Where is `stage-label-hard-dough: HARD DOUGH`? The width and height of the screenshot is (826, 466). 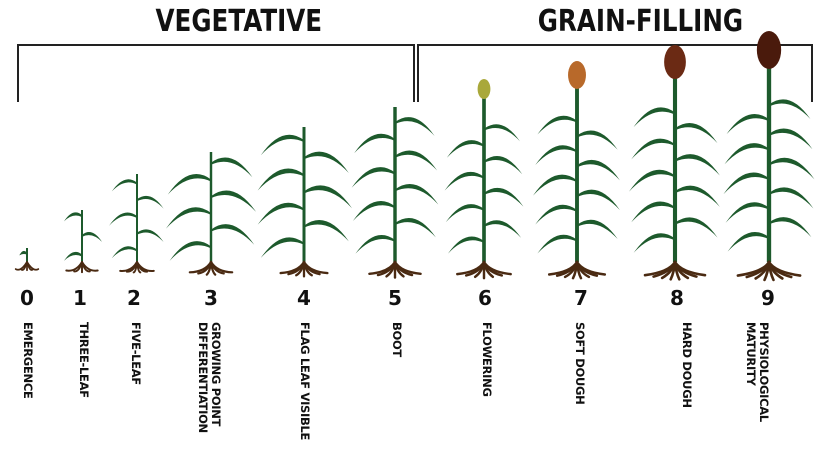 stage-label-hard-dough: HARD DOUGH is located at coordinates (687, 365).